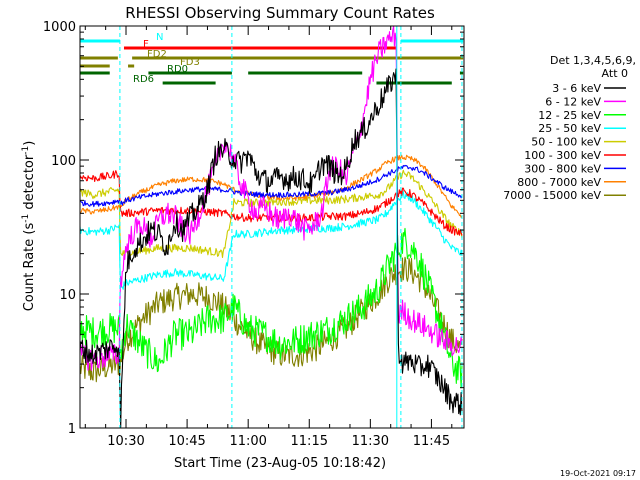  Describe the element at coordinates (562, 155) in the screenshot. I see `legend-entry-label: 100 - 300 keV` at that location.